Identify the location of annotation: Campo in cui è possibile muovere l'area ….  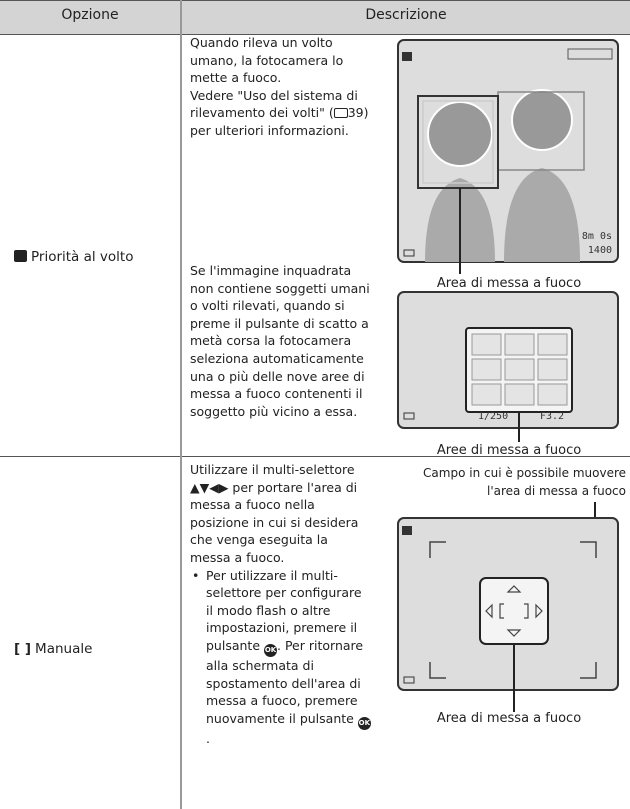
(524, 482).